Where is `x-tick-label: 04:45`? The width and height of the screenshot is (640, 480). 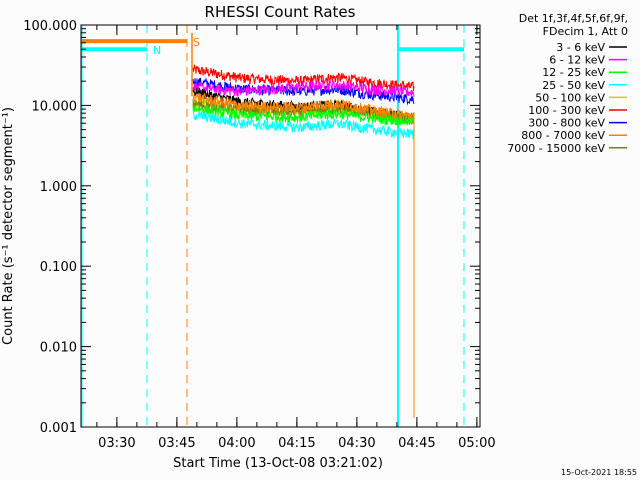
x-tick-label: 04:45 is located at coordinates (416, 443).